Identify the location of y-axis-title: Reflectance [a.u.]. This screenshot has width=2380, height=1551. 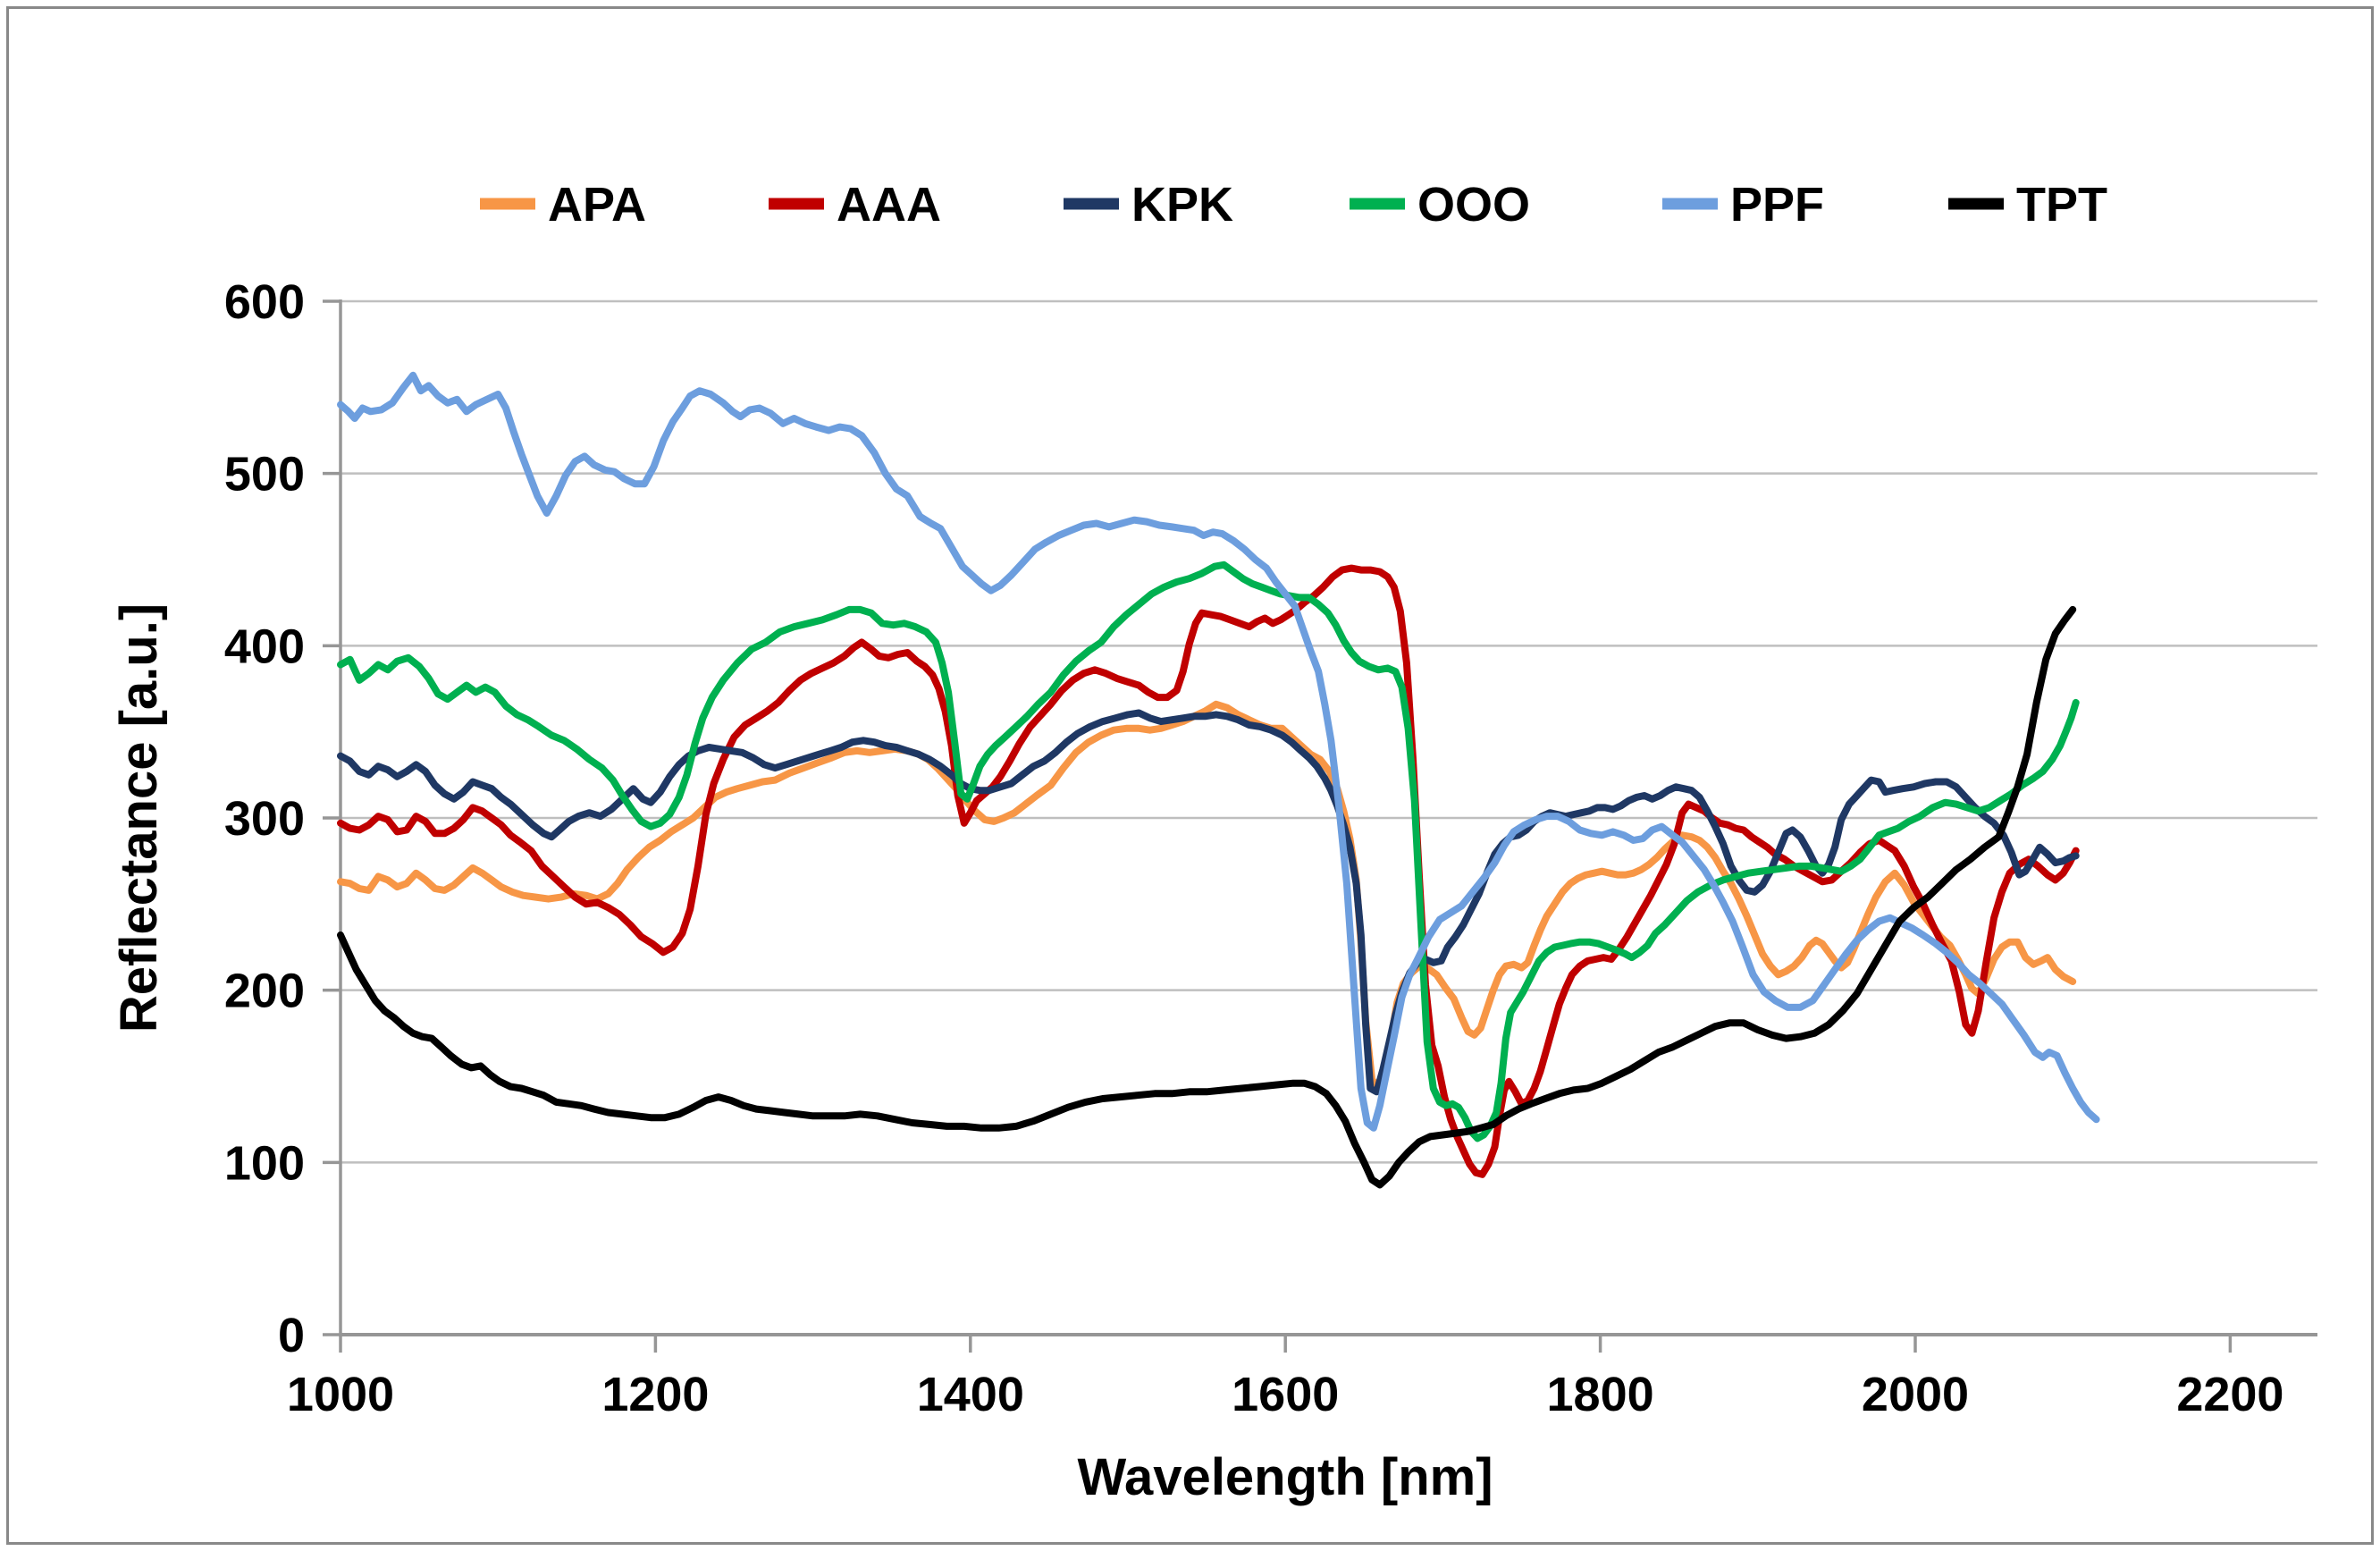
(139, 818).